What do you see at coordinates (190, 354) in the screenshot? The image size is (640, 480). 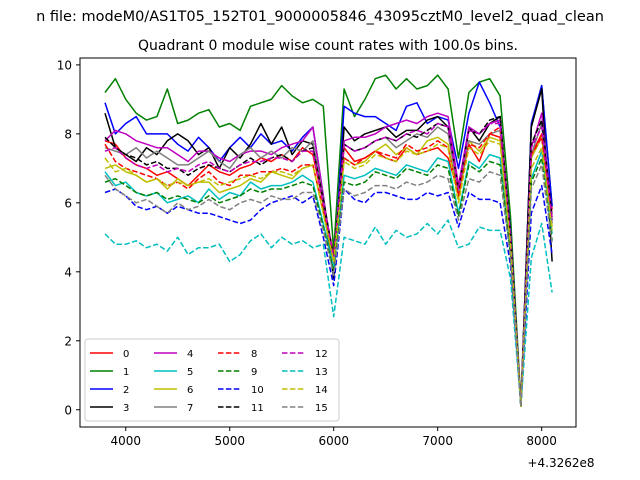 I see `legend-label-4: 4` at bounding box center [190, 354].